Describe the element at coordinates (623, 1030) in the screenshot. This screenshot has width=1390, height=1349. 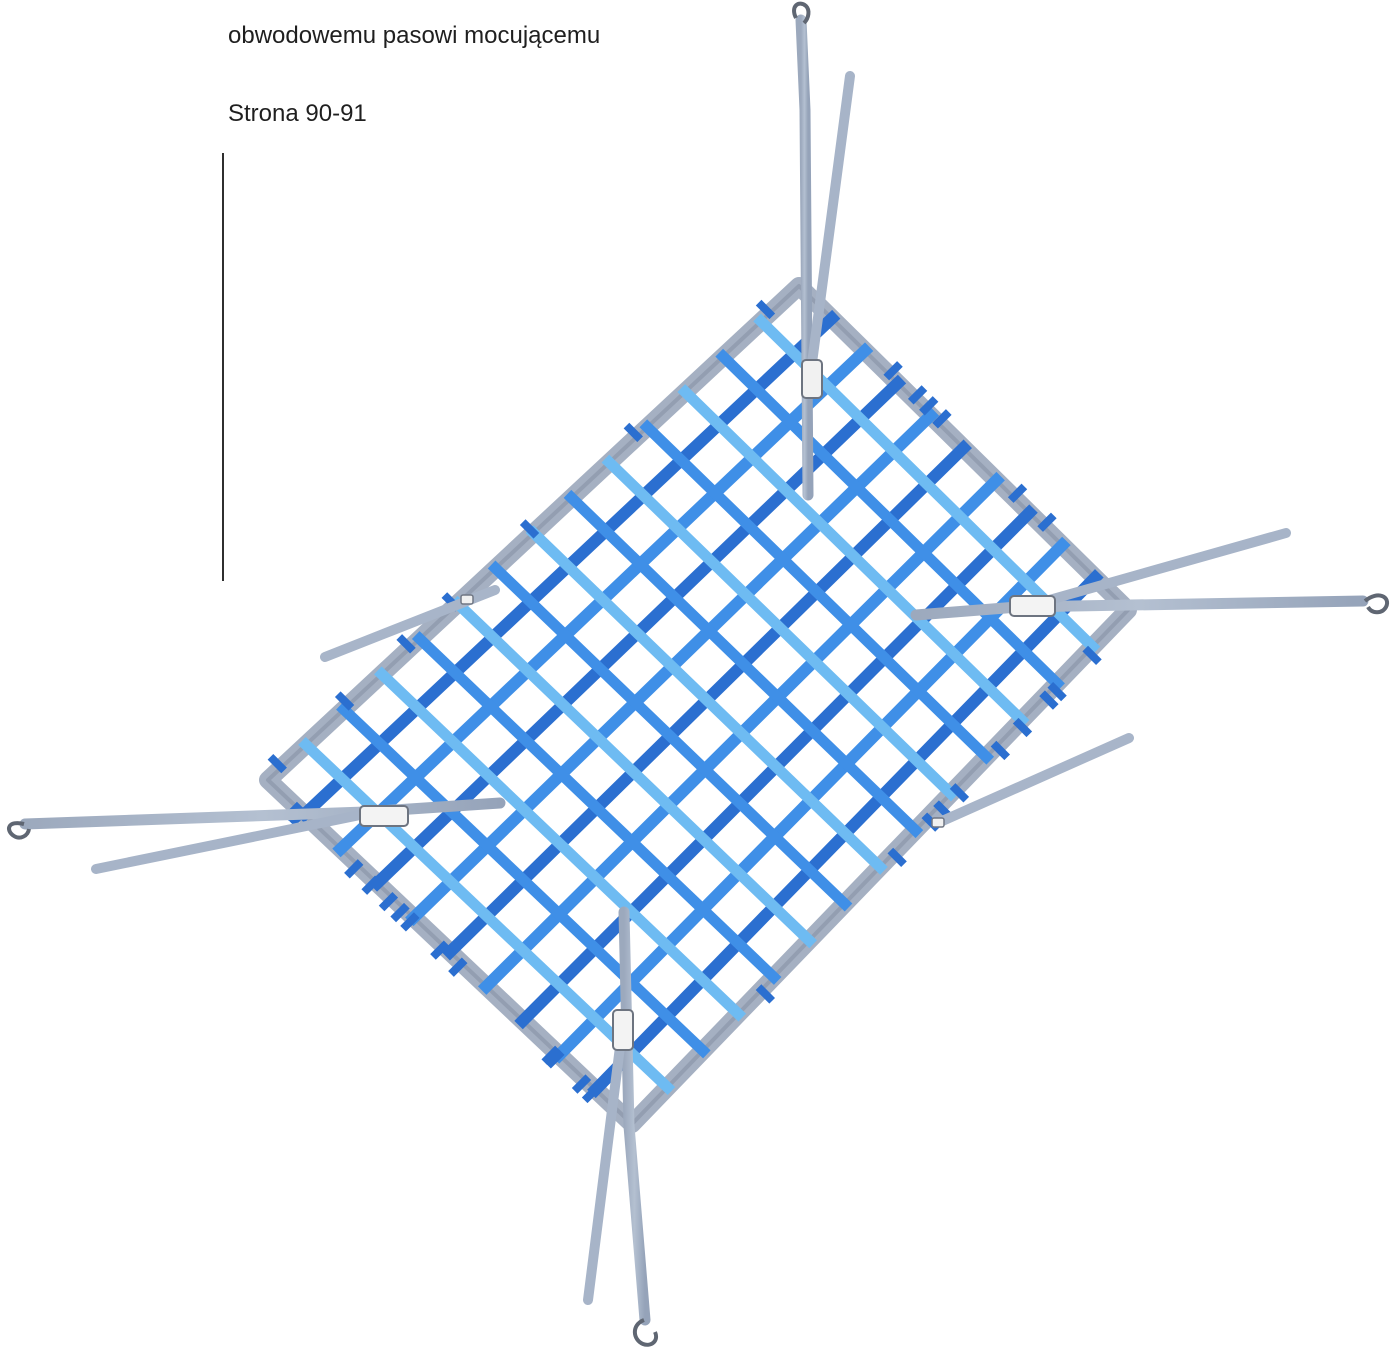
I see `bottom-buckle-icon` at that location.